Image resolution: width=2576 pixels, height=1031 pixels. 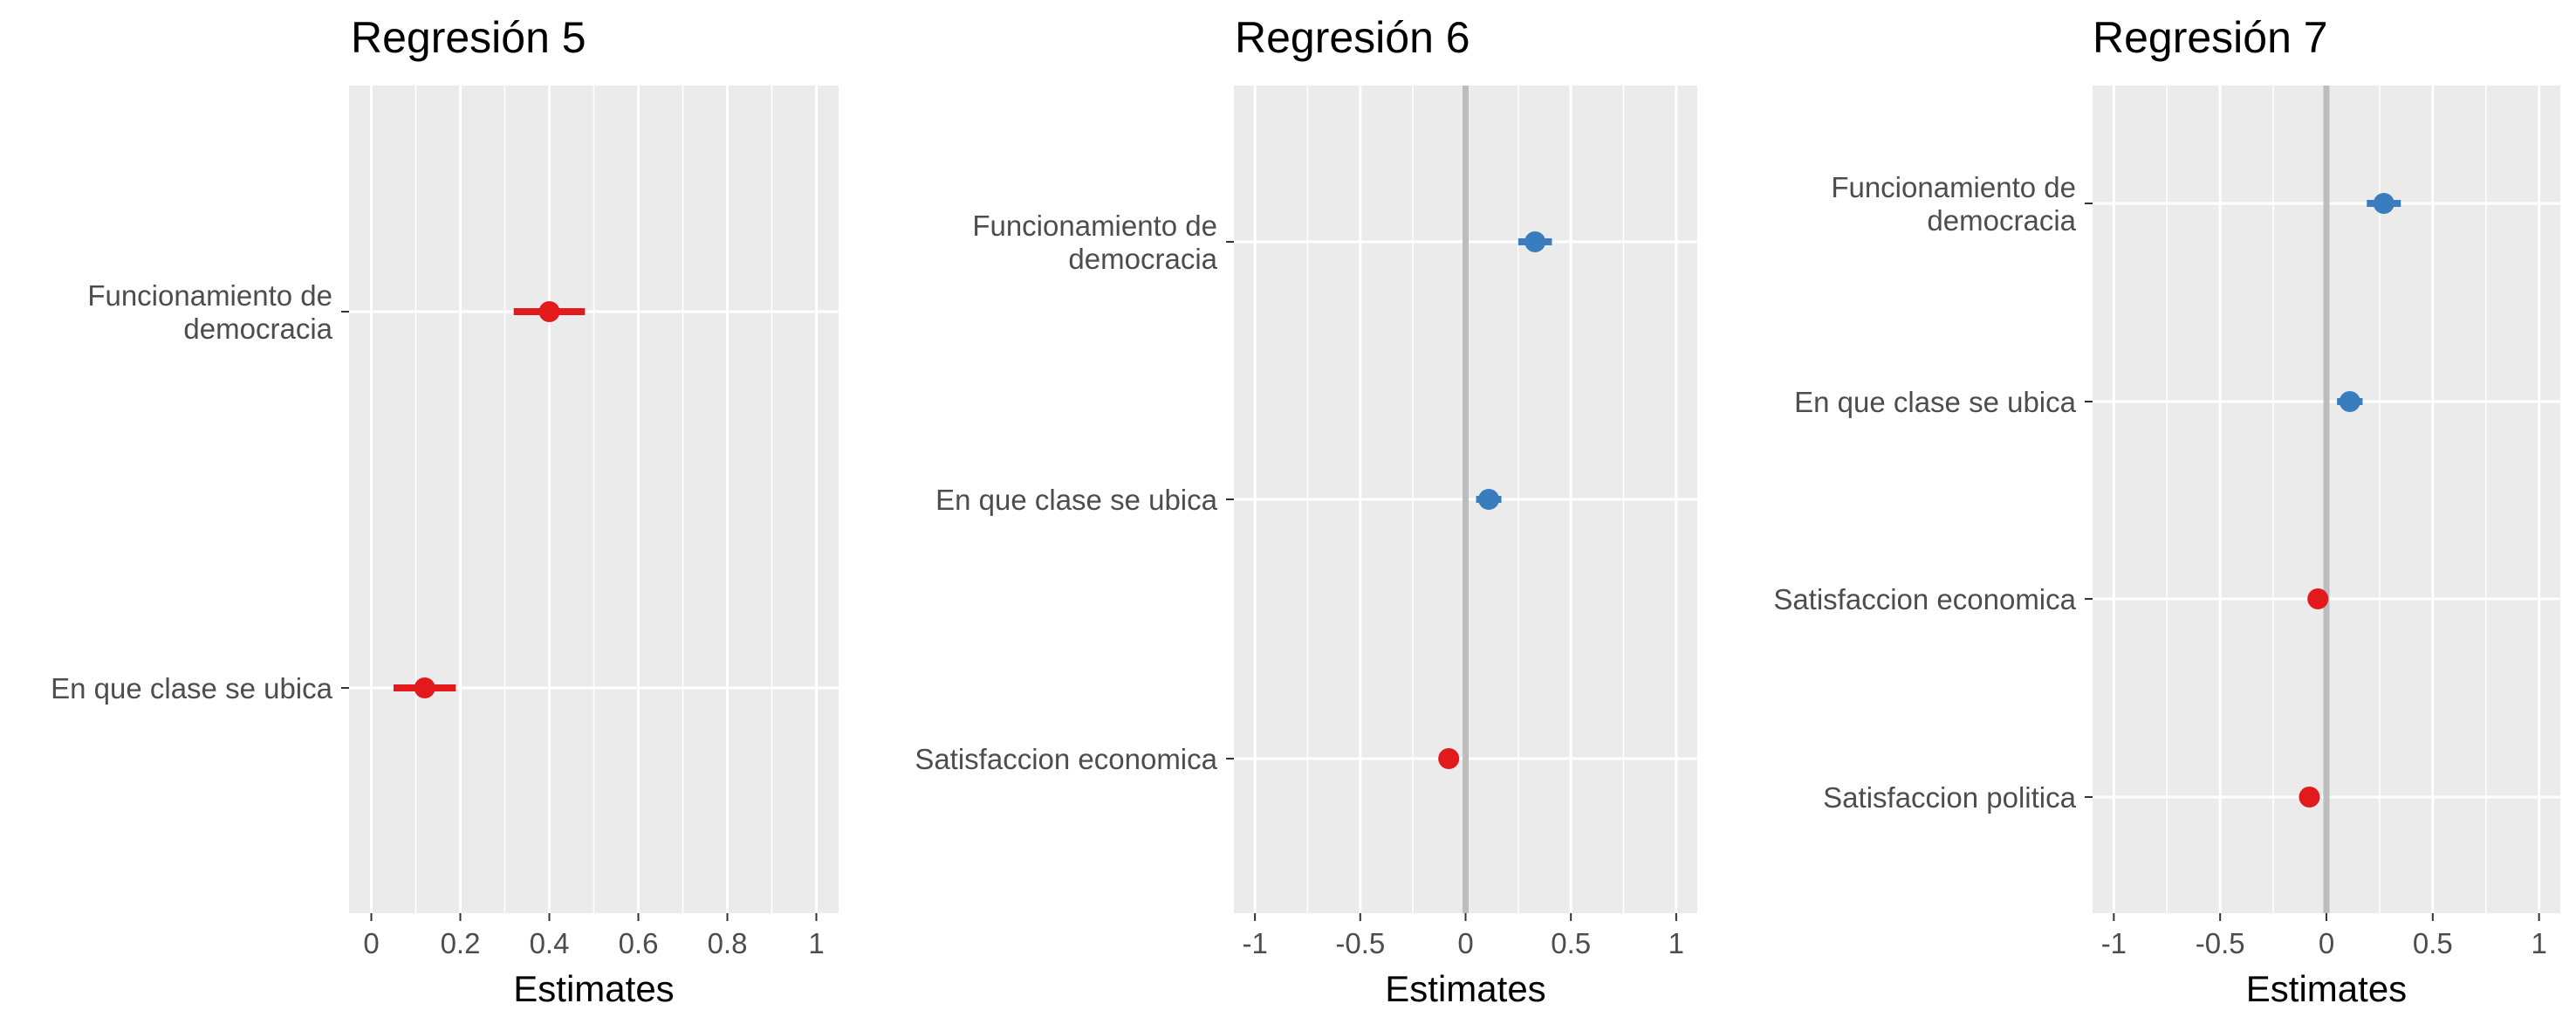 What do you see at coordinates (1352, 37) in the screenshot?
I see `panel-title: Regresión 6` at bounding box center [1352, 37].